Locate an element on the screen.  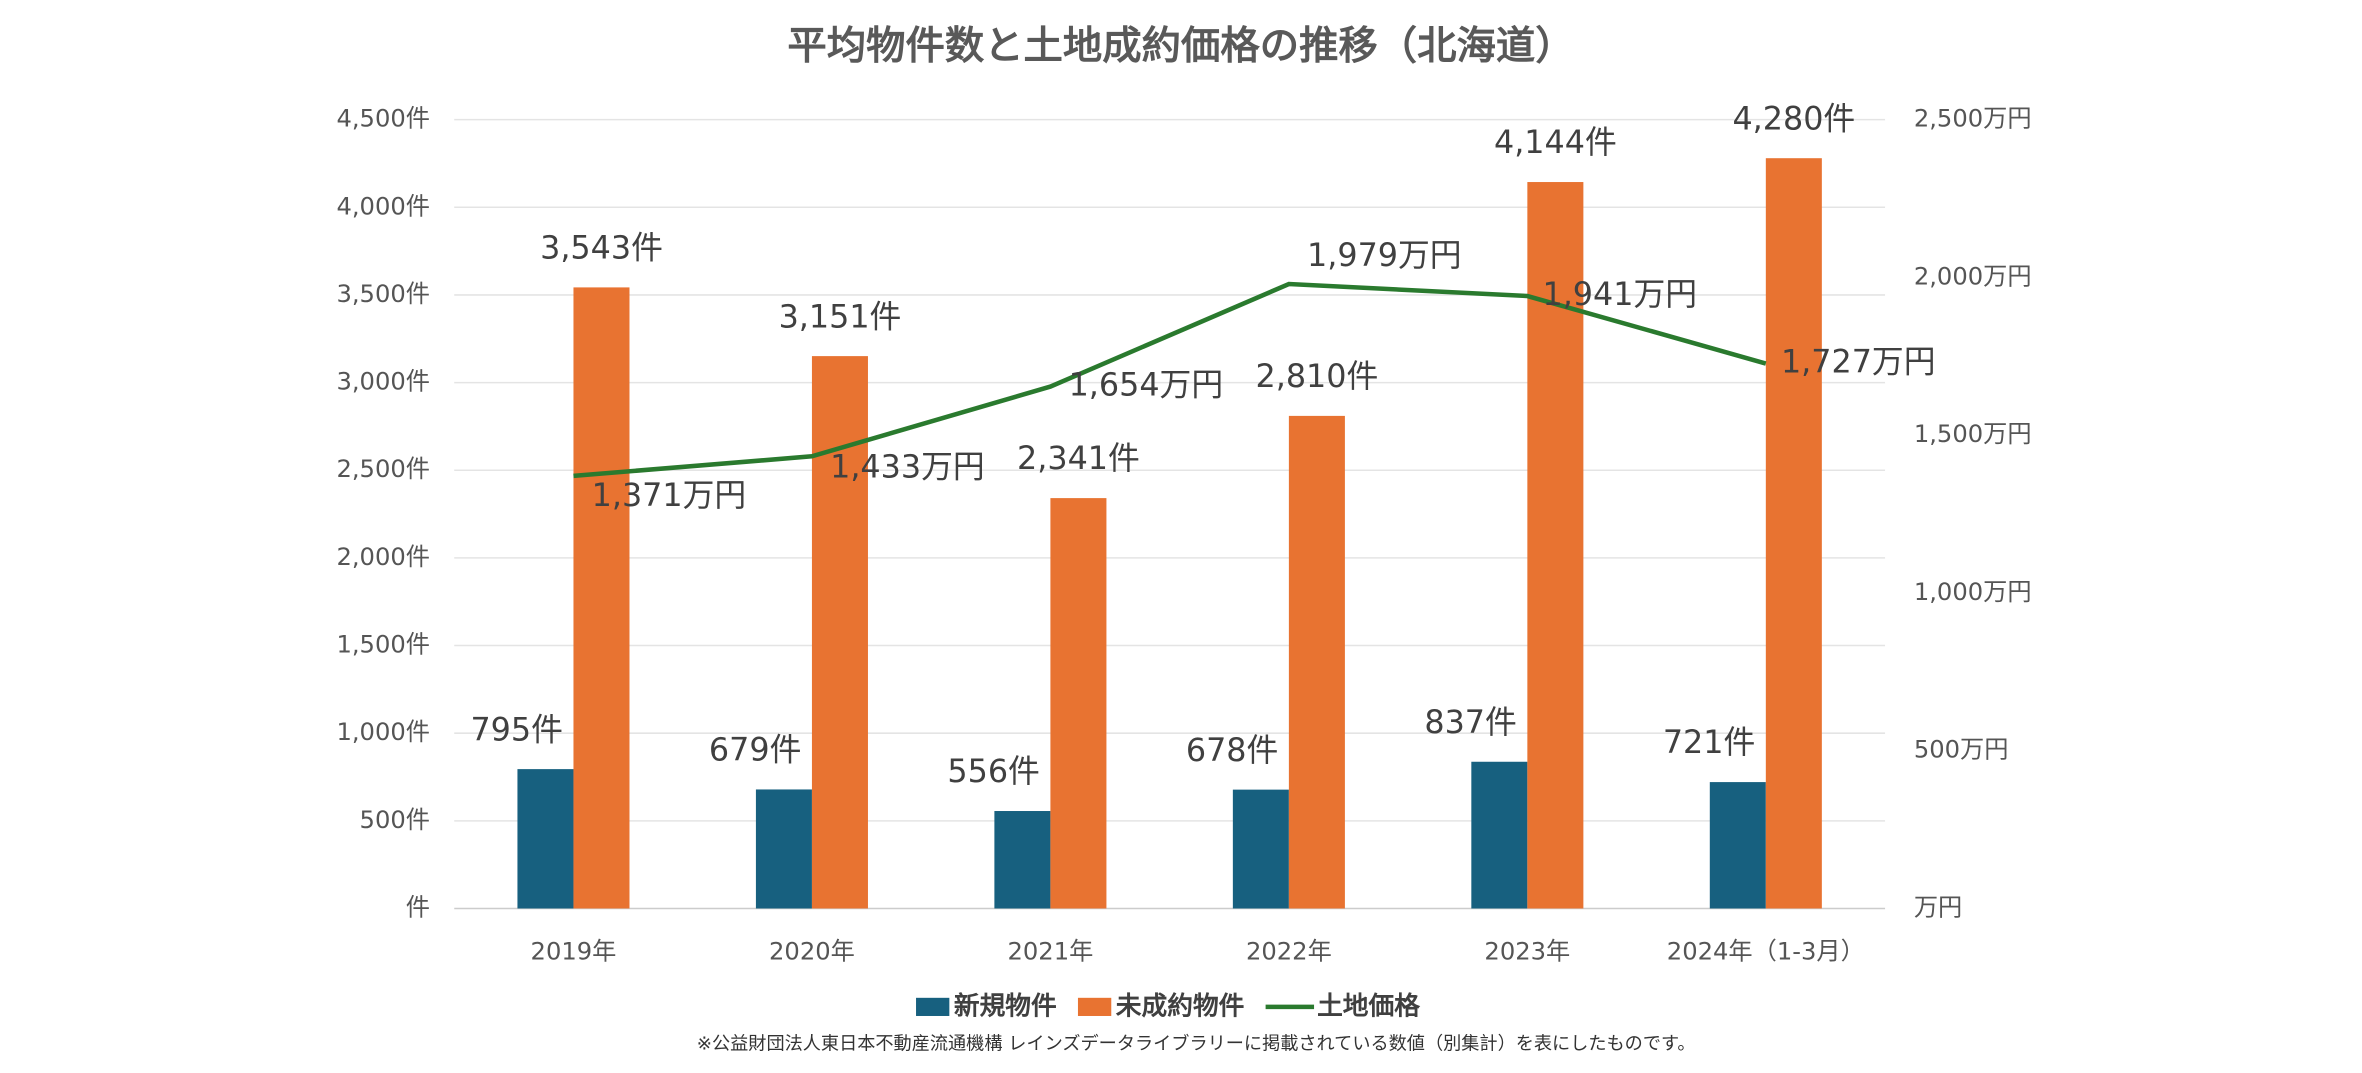
legend-label: 新規物件 is located at coordinates (1005, 1005).